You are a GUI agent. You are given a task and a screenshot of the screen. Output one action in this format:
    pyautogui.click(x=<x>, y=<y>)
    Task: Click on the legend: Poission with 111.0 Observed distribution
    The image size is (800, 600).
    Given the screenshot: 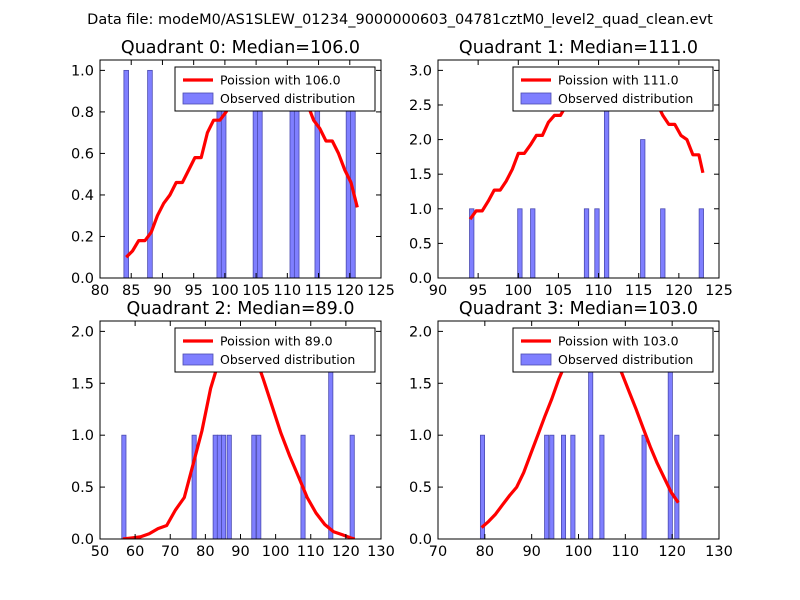 What is the action you would take?
    pyautogui.click(x=613, y=89)
    